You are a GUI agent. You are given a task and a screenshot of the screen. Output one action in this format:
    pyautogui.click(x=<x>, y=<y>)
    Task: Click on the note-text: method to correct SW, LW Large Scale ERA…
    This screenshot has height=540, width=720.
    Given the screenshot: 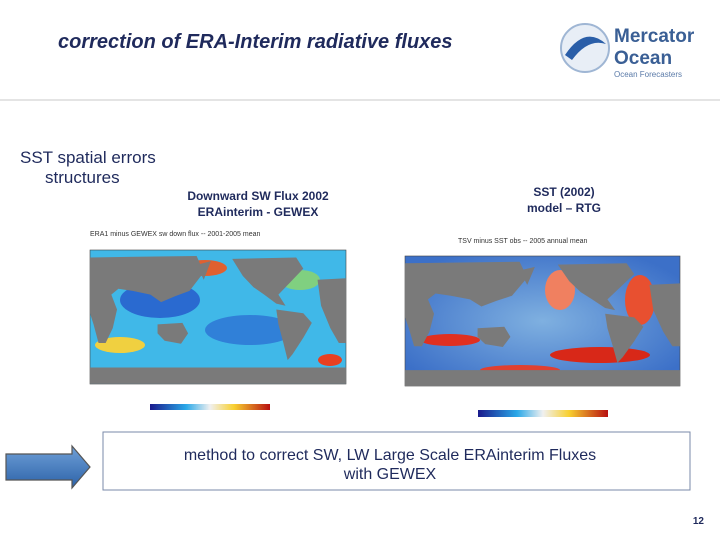 What is the action you would take?
    pyautogui.click(x=390, y=465)
    